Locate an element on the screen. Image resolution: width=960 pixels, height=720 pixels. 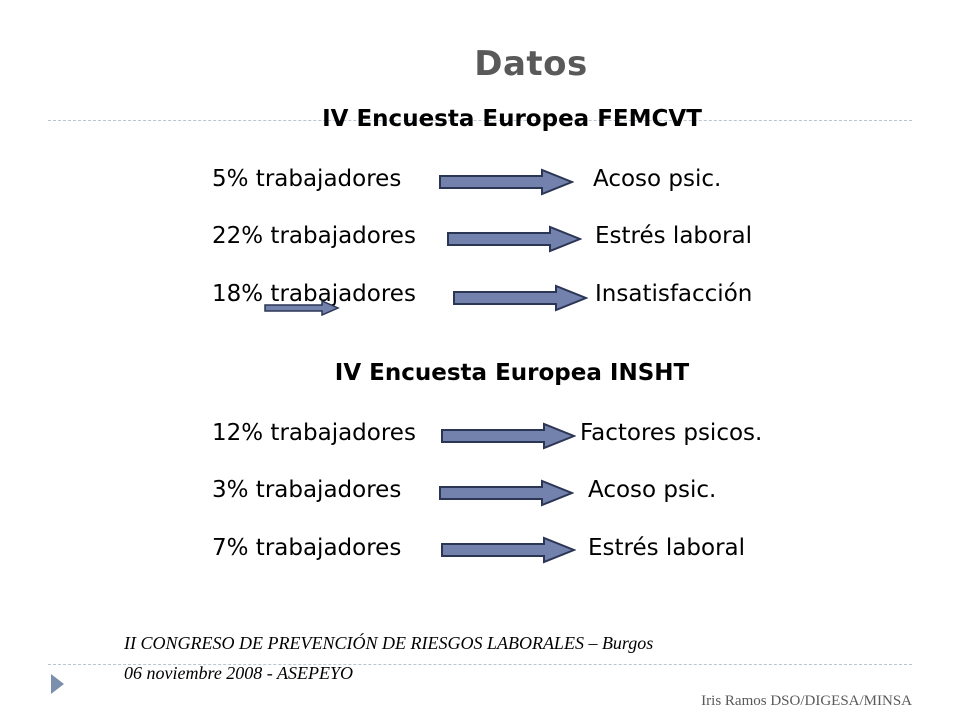
femcvt-row-2-label: 22% trabajadores is located at coordinates (314, 236).